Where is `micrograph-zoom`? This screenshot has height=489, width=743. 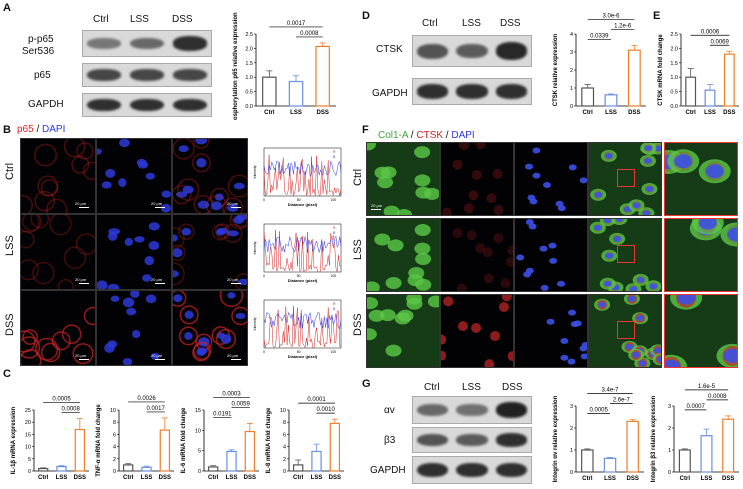
micrograph-zoom is located at coordinates (701, 179).